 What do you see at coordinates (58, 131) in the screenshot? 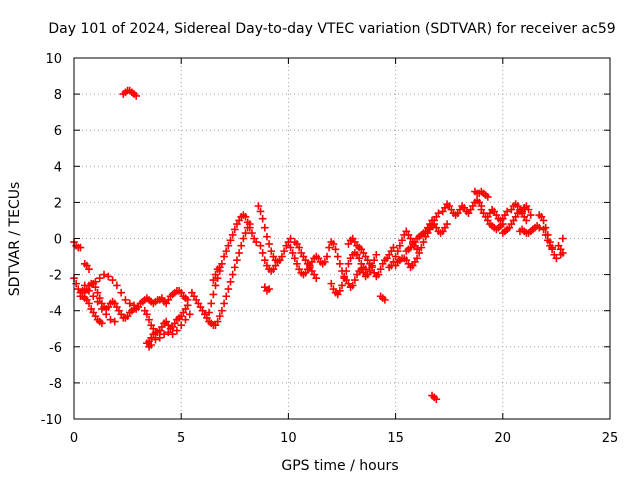
I see `y-tick-label: 6` at bounding box center [58, 131].